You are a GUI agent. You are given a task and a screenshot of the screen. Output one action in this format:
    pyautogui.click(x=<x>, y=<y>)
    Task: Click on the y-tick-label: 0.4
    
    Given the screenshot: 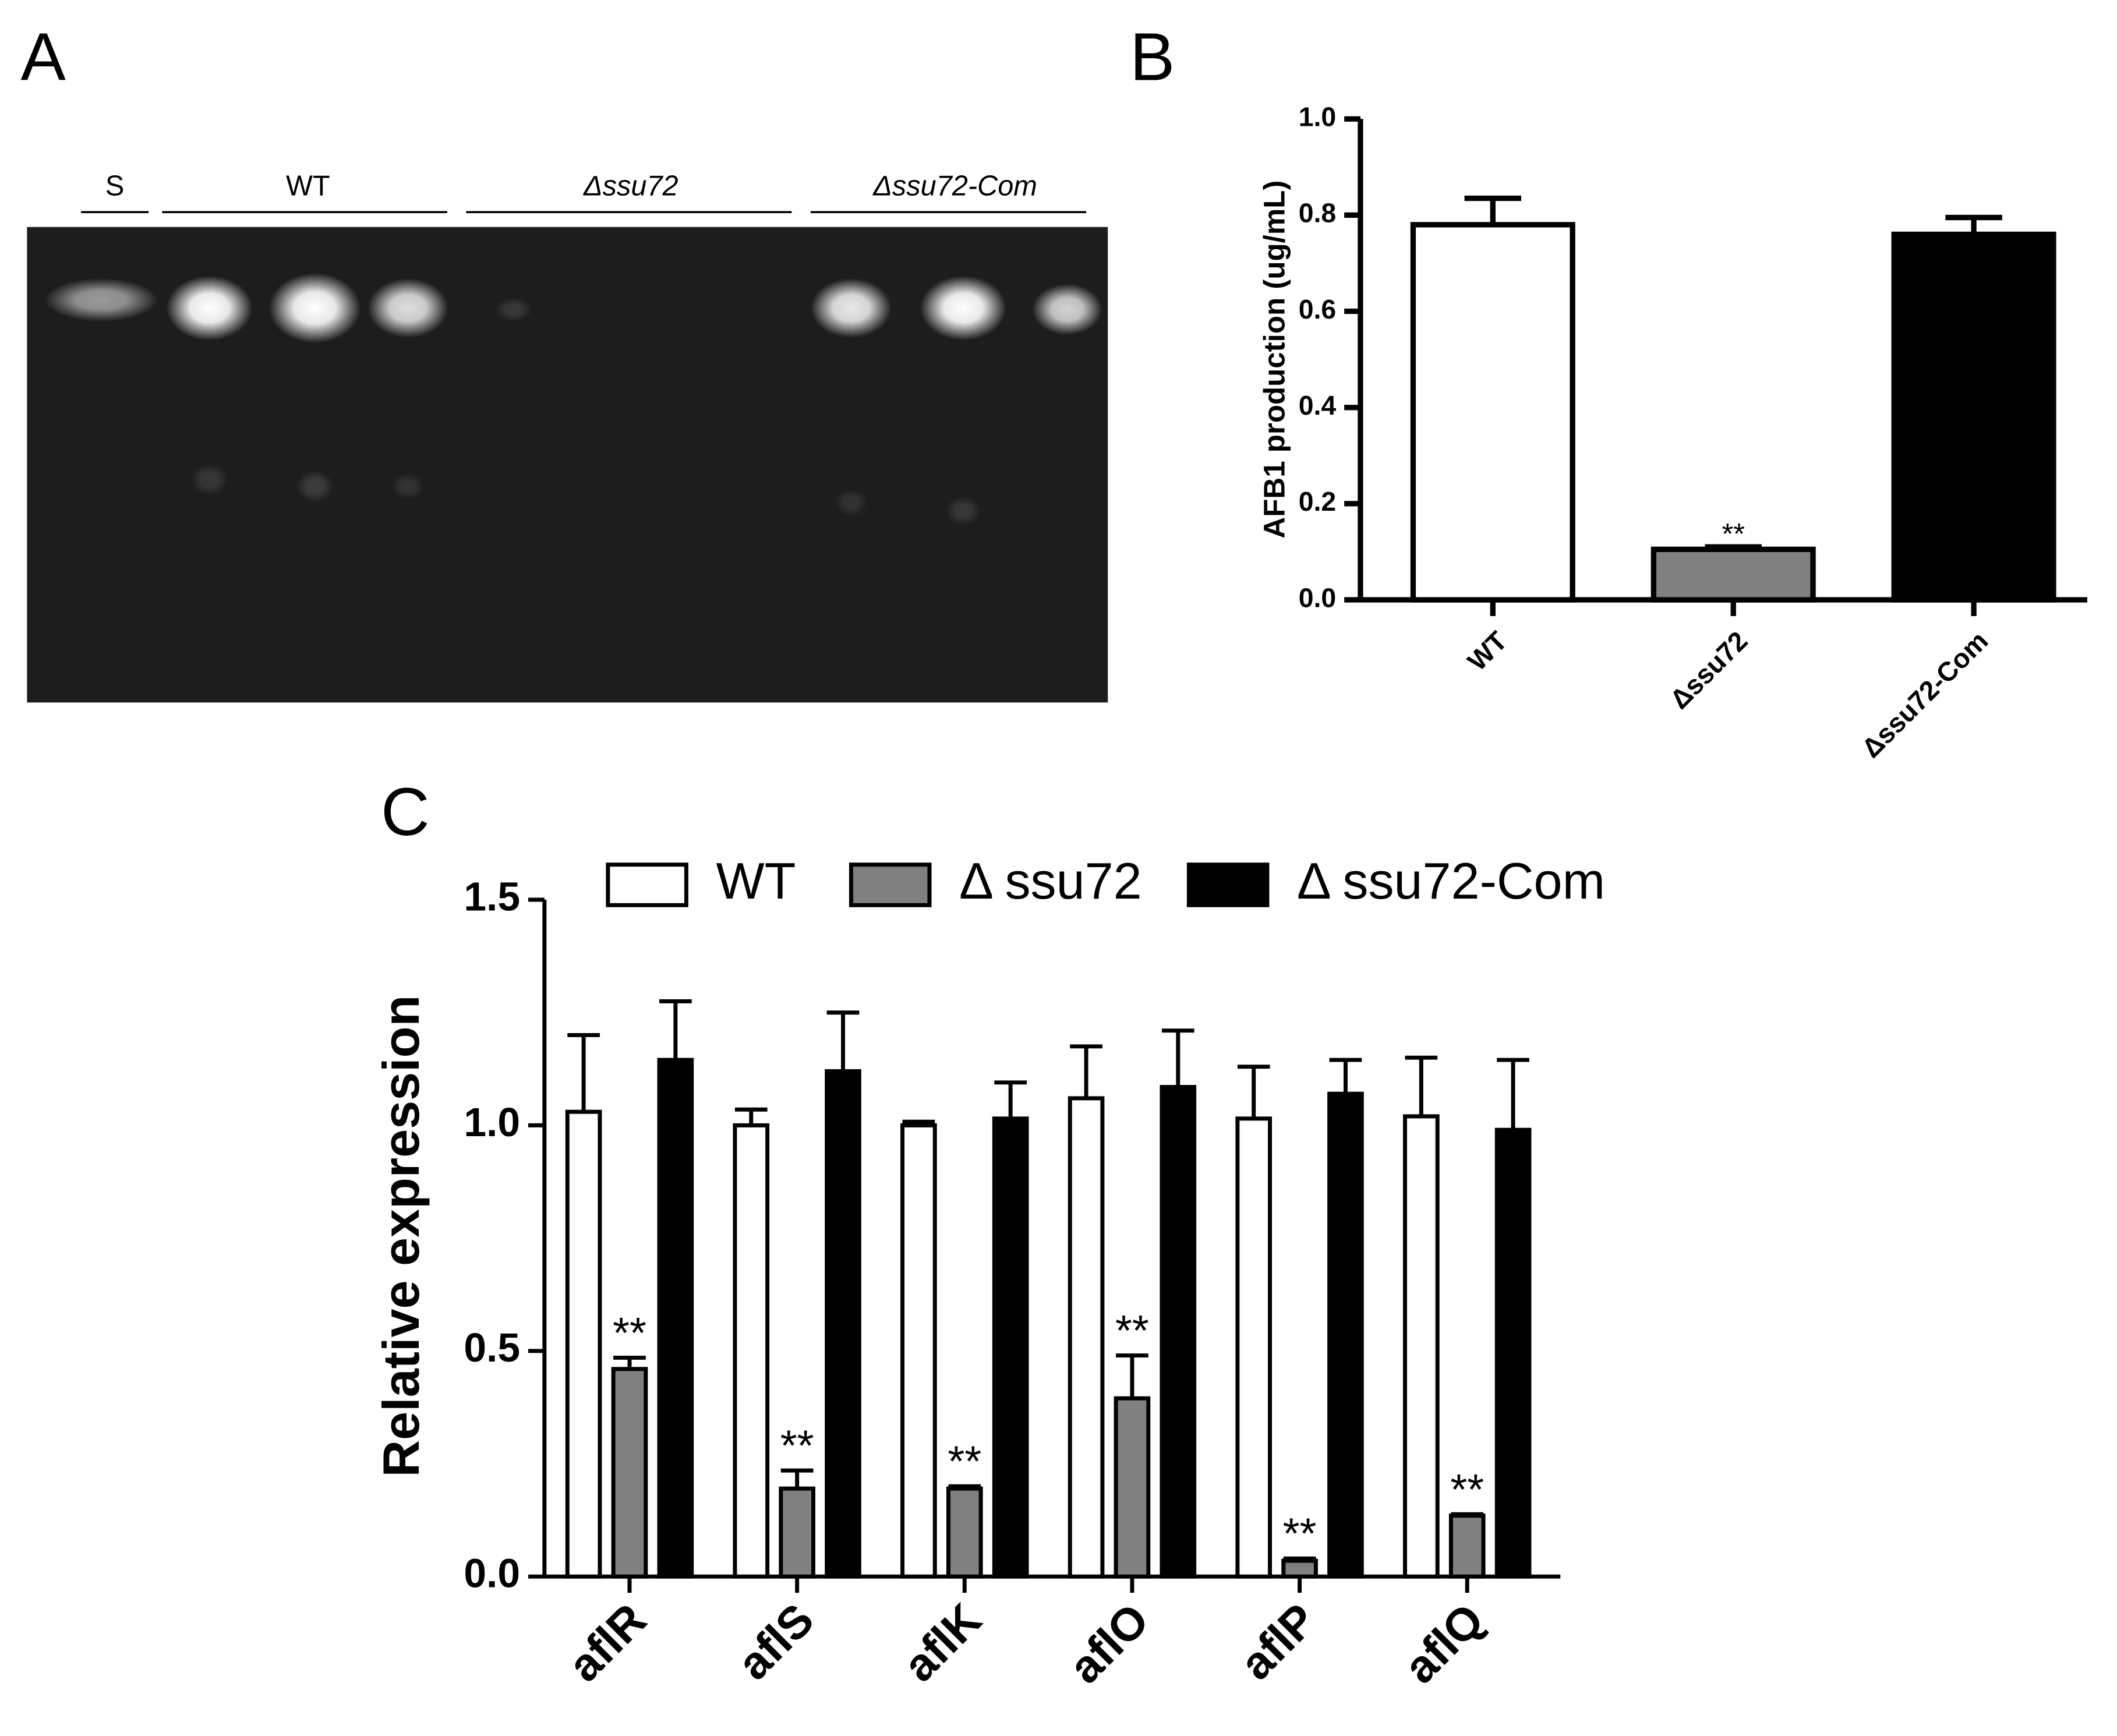 What is the action you would take?
    pyautogui.click(x=1318, y=405)
    